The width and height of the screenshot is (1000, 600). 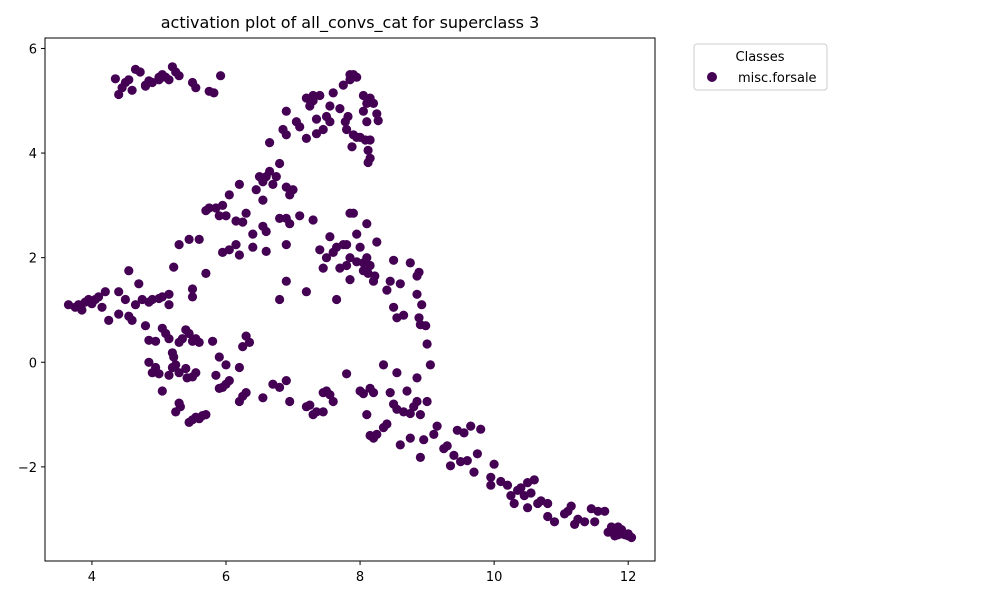 What do you see at coordinates (33, 49) in the screenshot?
I see `y-tick-label: 6` at bounding box center [33, 49].